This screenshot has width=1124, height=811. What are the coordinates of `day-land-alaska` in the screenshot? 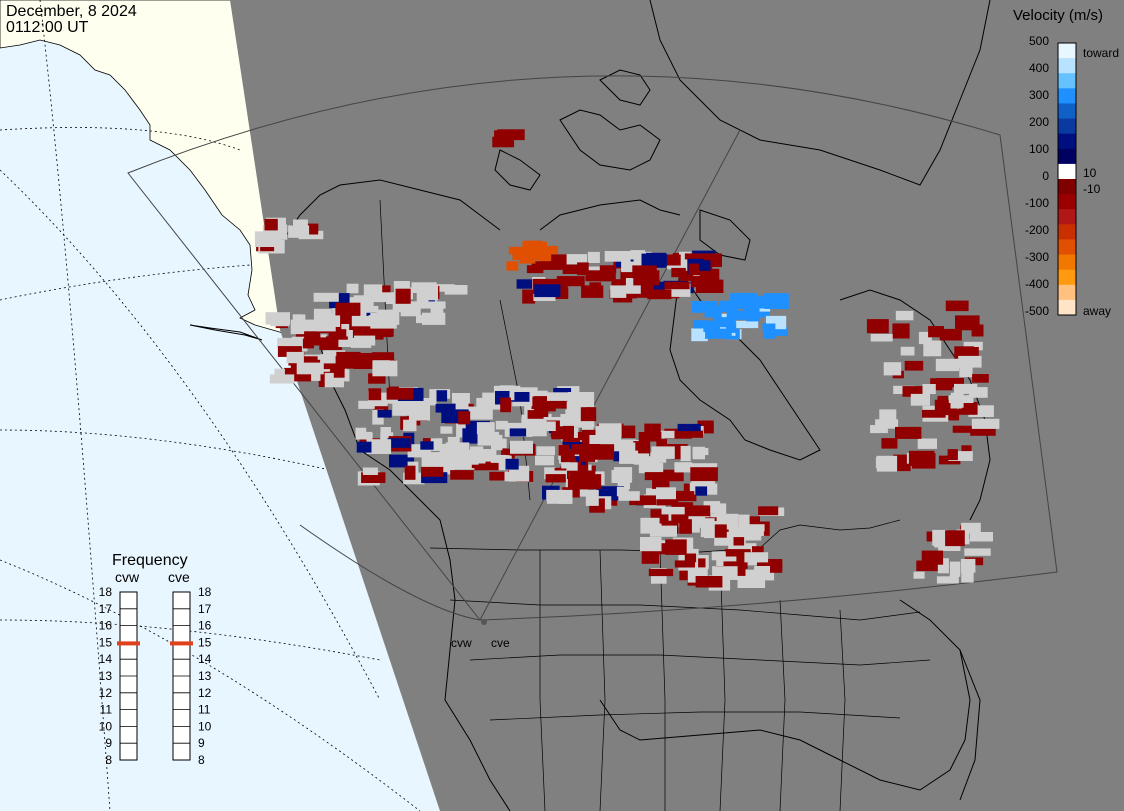 It's located at (150, 168).